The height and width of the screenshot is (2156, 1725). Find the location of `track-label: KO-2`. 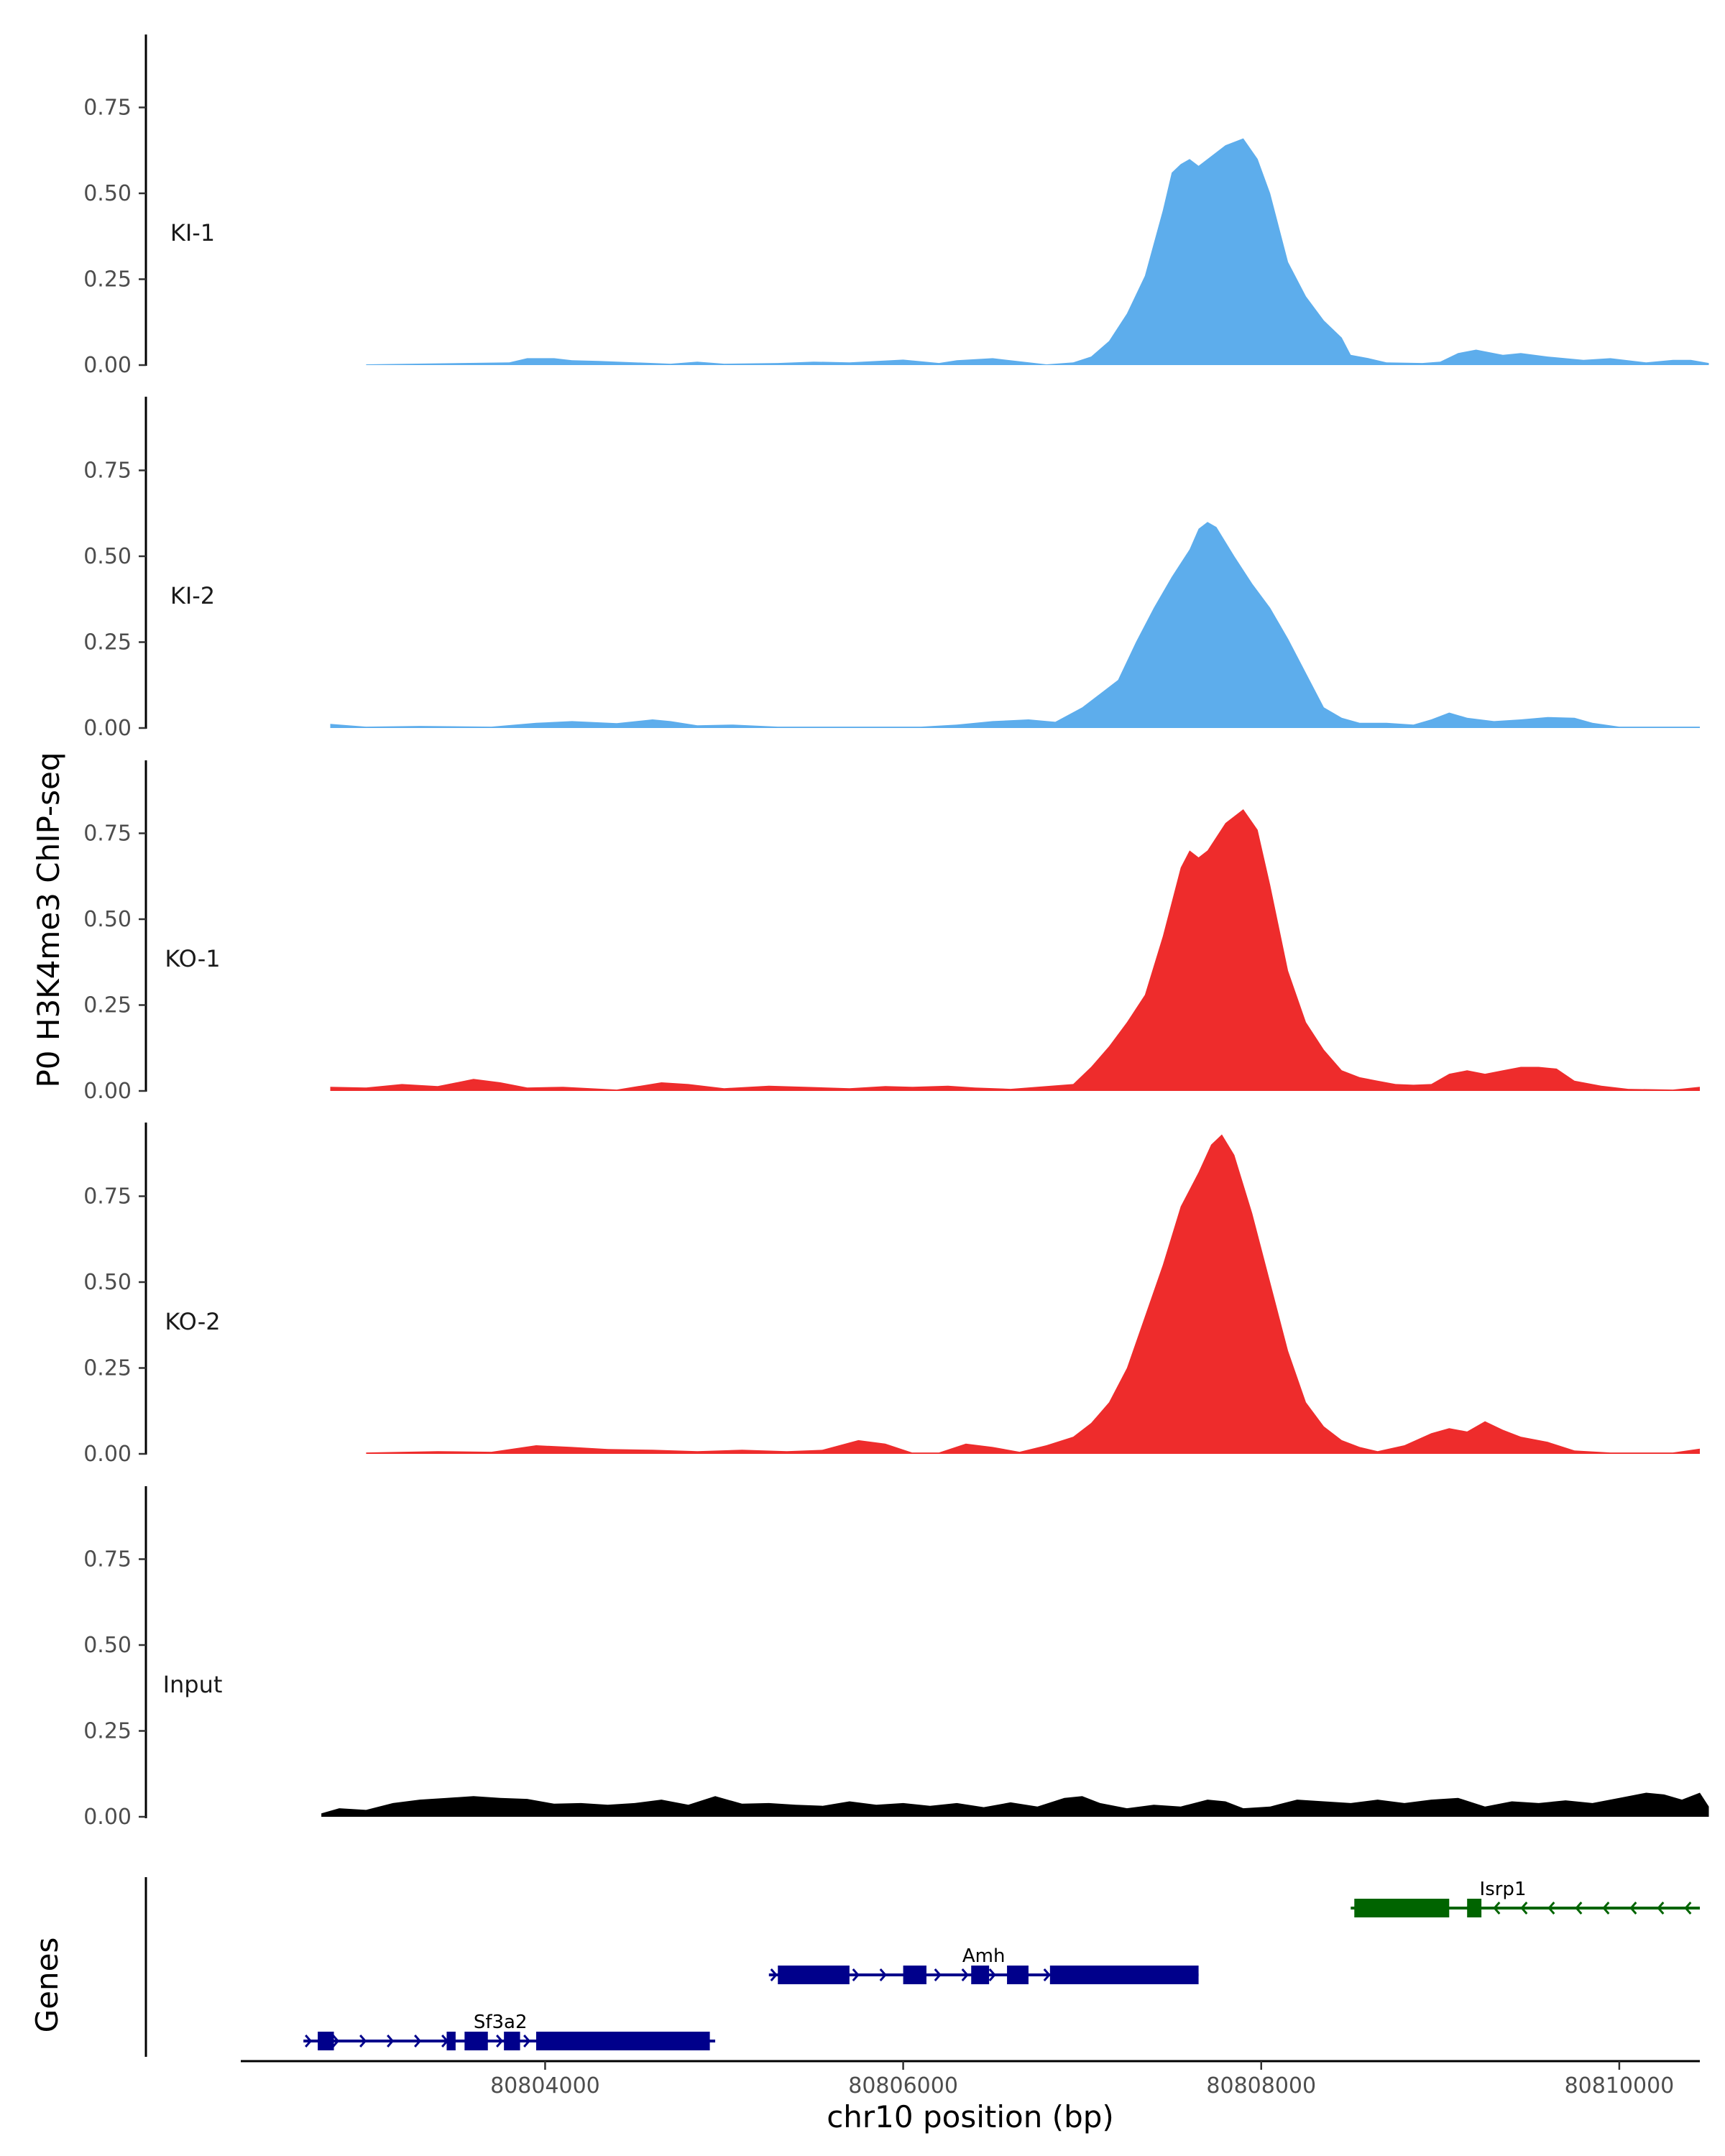

track-label: KO-2 is located at coordinates (192, 1321).